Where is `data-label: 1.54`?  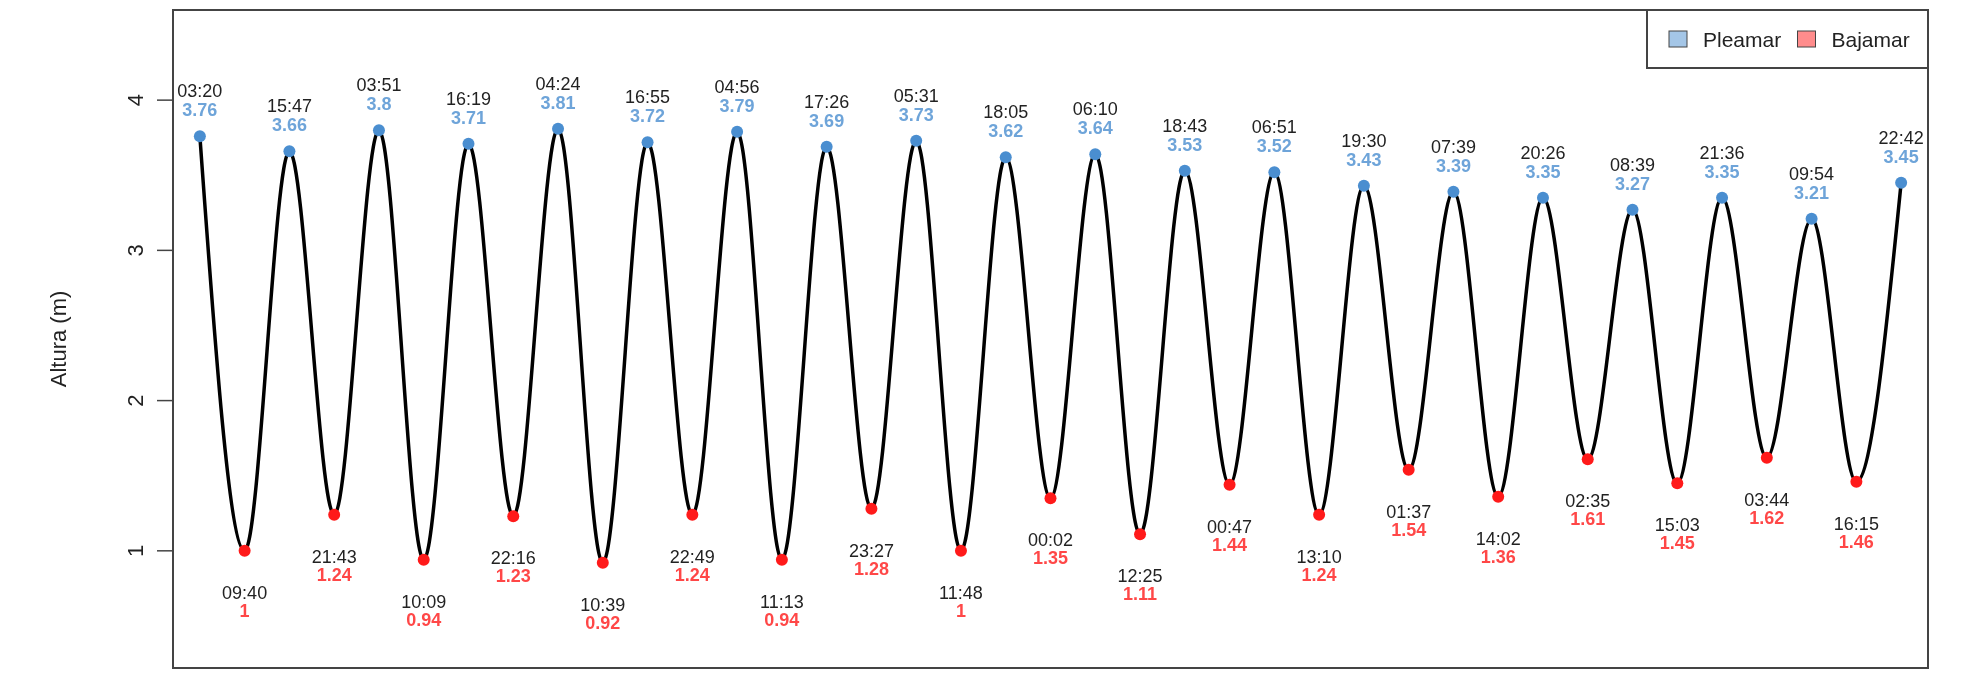
data-label: 1.54 is located at coordinates (1409, 529).